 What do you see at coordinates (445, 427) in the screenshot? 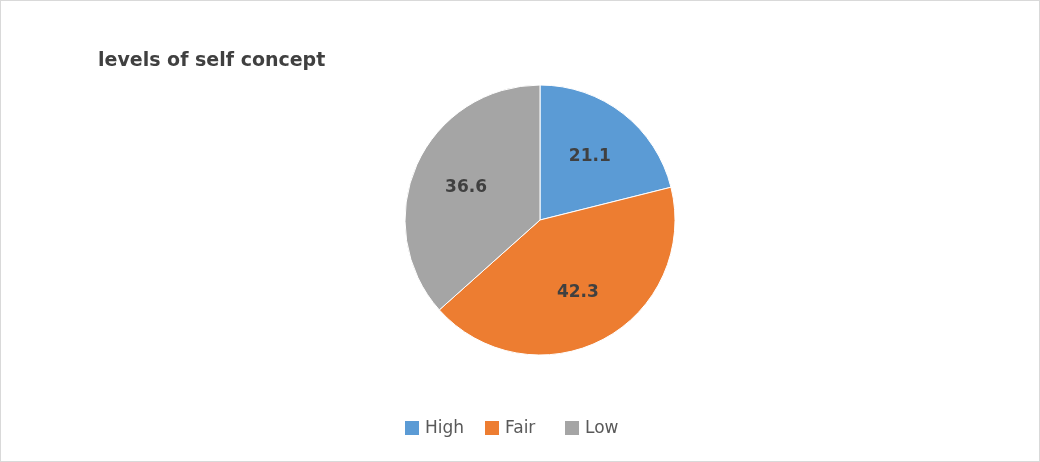
I see `legend-label: High` at bounding box center [445, 427].